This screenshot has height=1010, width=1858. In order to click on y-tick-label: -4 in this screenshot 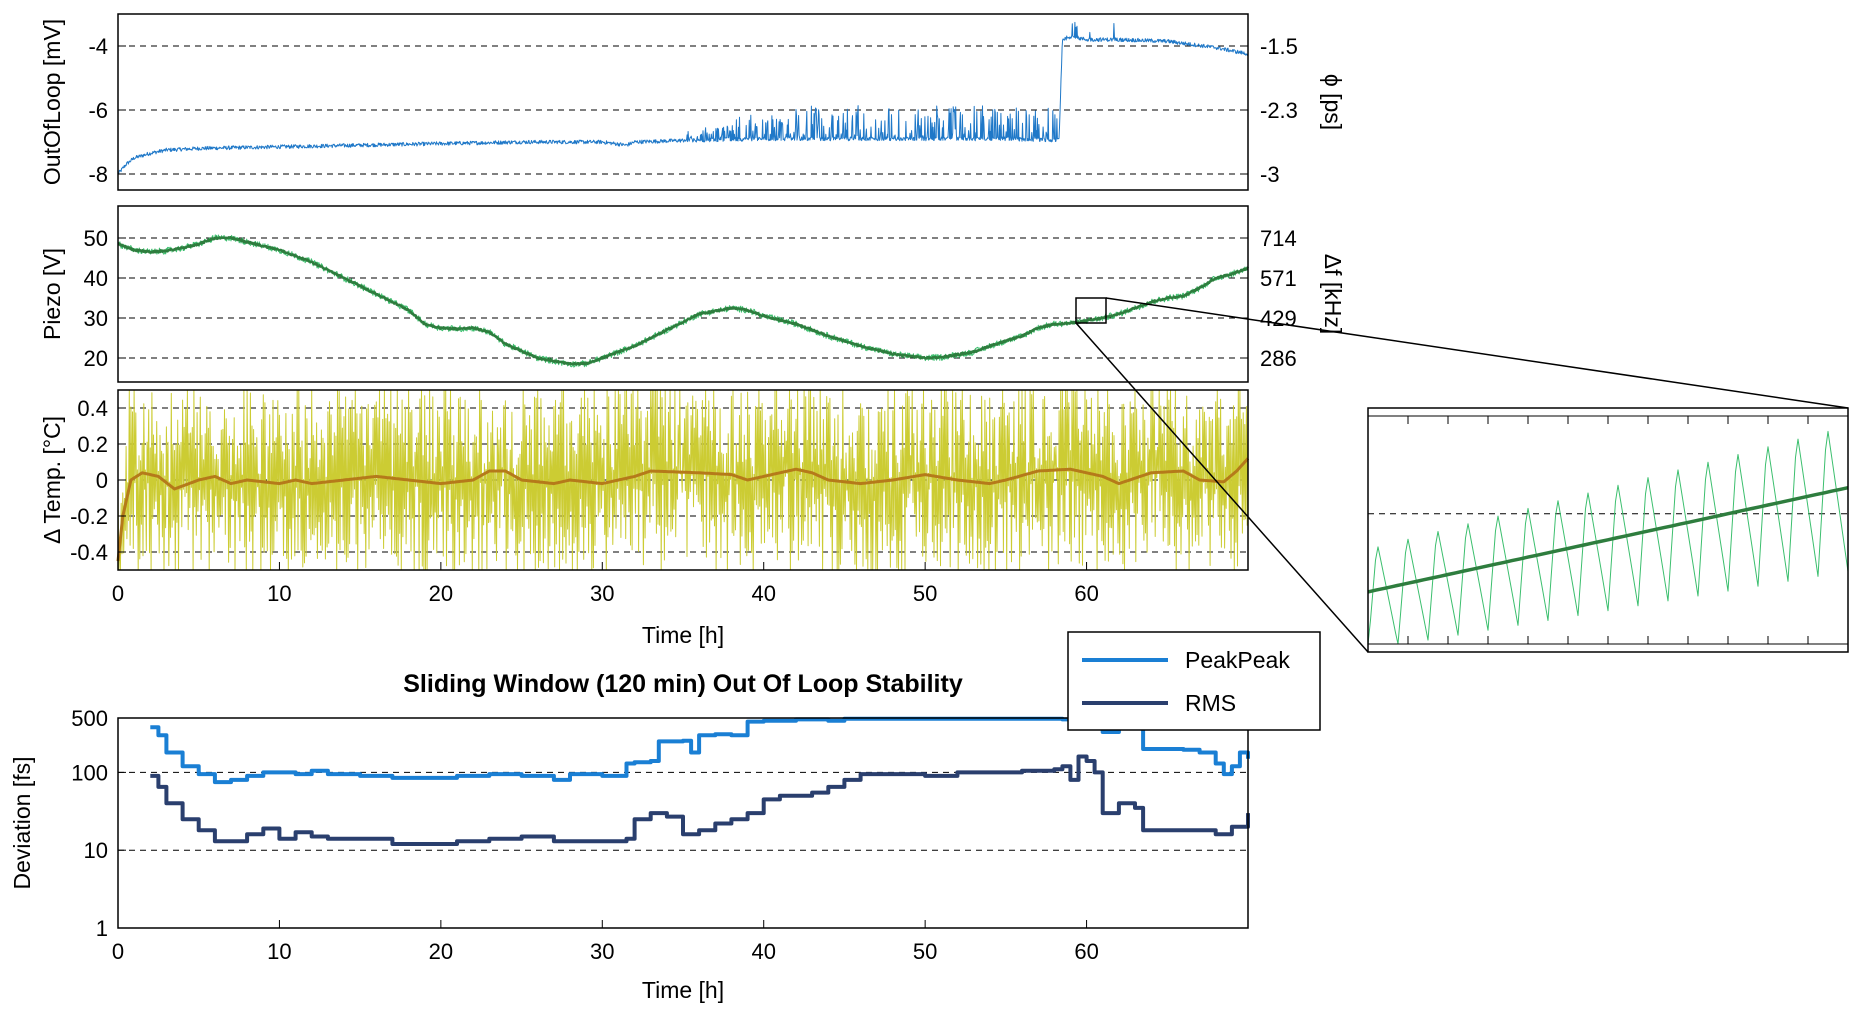, I will do `click(98, 46)`.